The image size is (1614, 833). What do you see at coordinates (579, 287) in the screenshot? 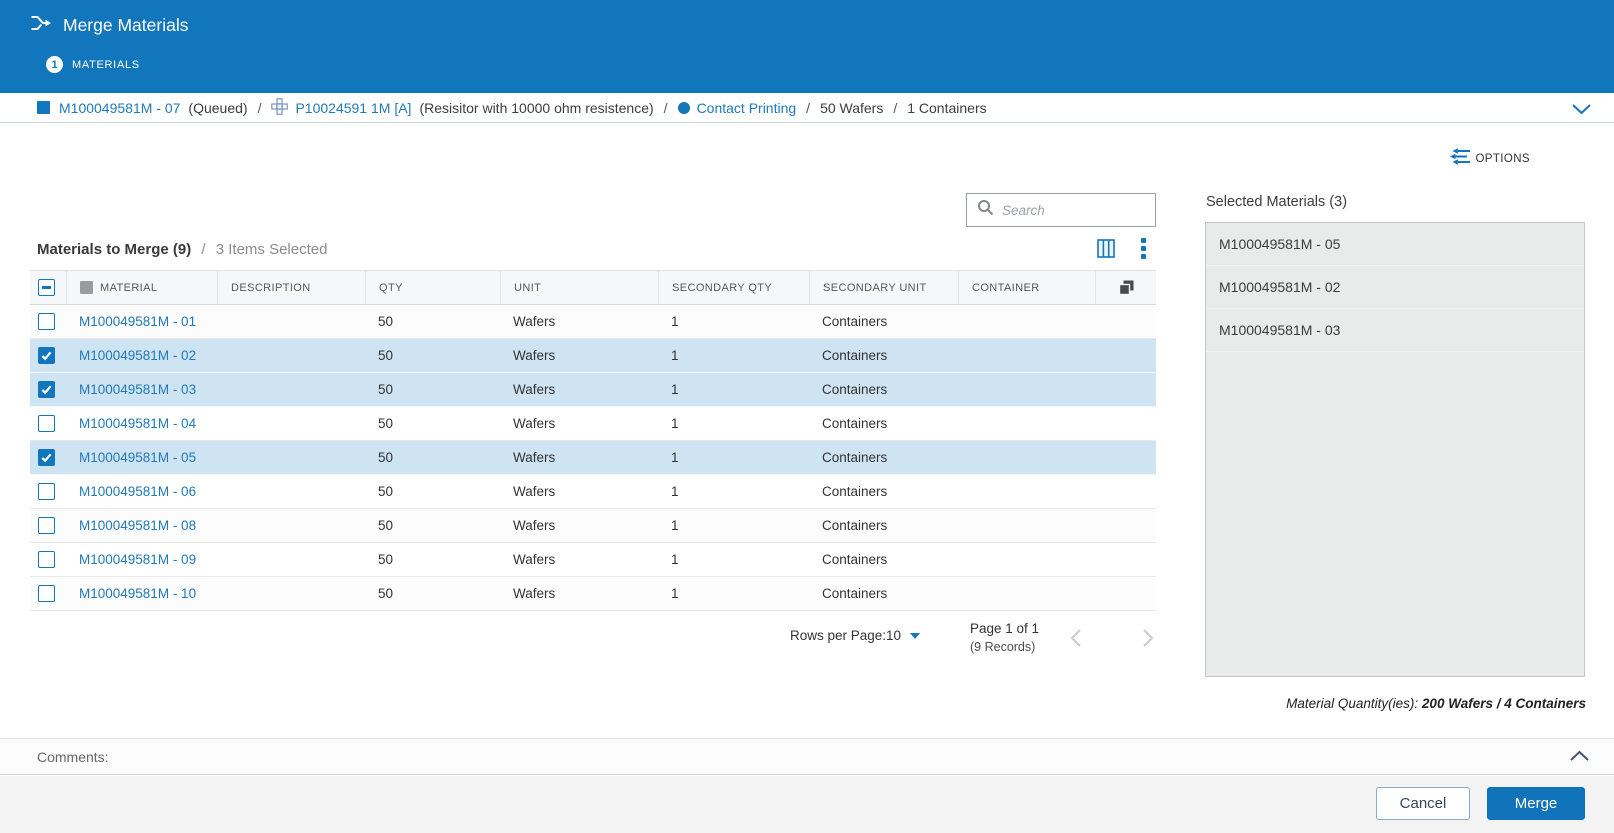
I see `column-header: UNIT` at bounding box center [579, 287].